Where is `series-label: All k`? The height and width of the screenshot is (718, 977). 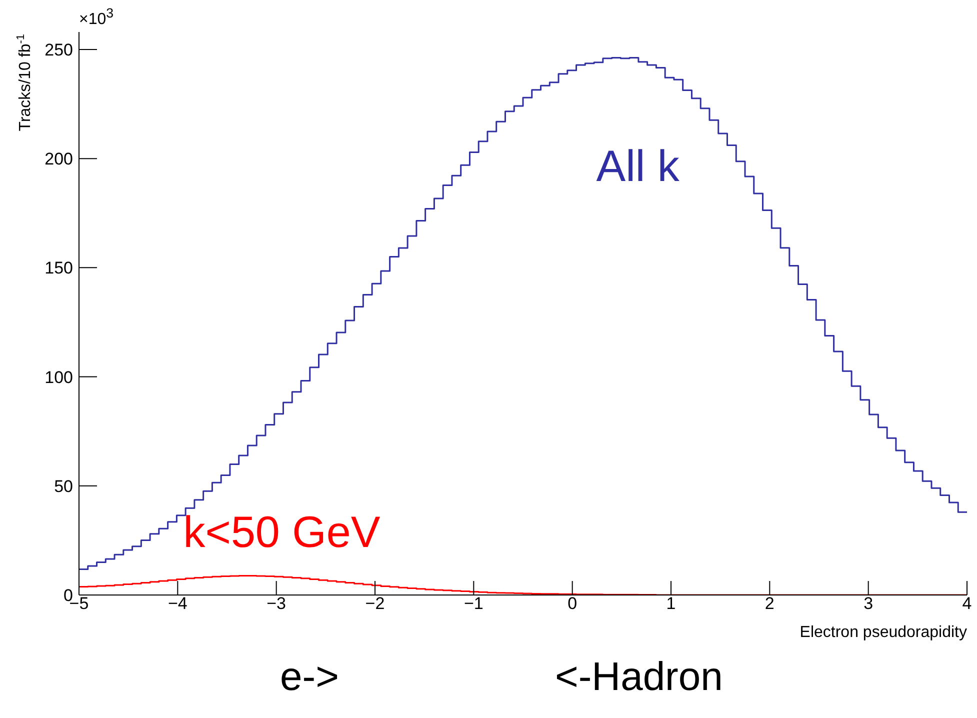
series-label: All k is located at coordinates (638, 167).